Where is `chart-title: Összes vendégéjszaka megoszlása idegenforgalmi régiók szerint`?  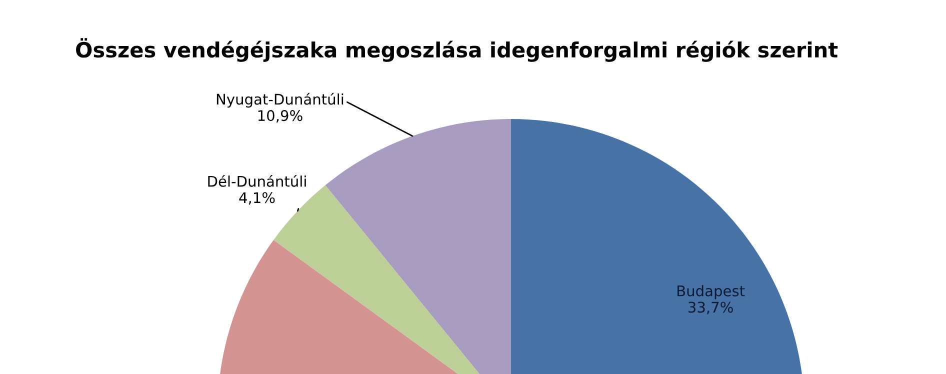
chart-title: Összes vendégéjszaka megoszlása idegenforgalmi régiók szerint is located at coordinates (457, 50).